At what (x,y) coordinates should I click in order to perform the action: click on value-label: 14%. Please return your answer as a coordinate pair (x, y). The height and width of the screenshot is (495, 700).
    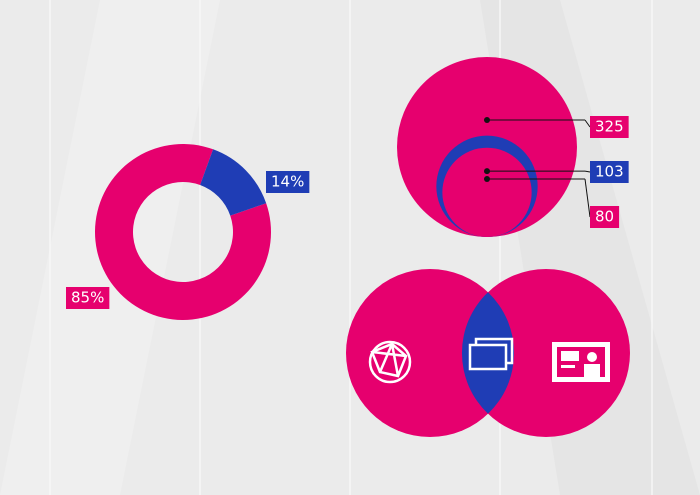
    Looking at the image, I should click on (287, 182).